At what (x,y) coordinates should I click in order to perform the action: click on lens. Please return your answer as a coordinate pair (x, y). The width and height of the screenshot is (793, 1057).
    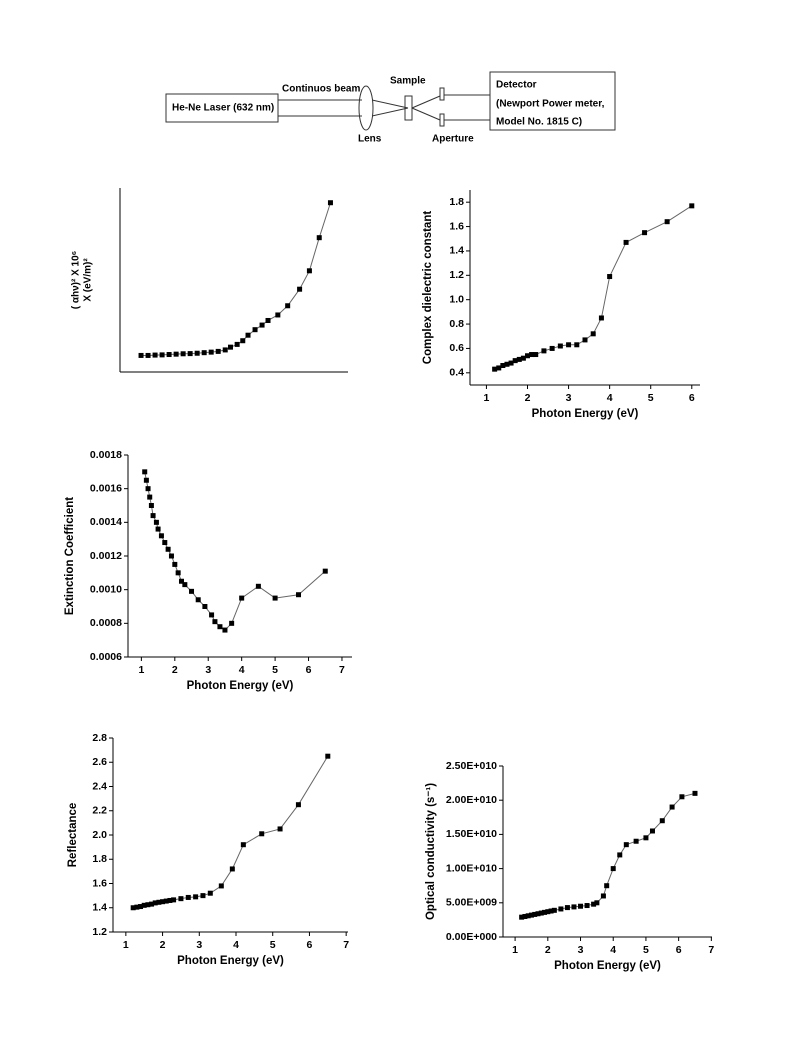
    Looking at the image, I should click on (366, 108).